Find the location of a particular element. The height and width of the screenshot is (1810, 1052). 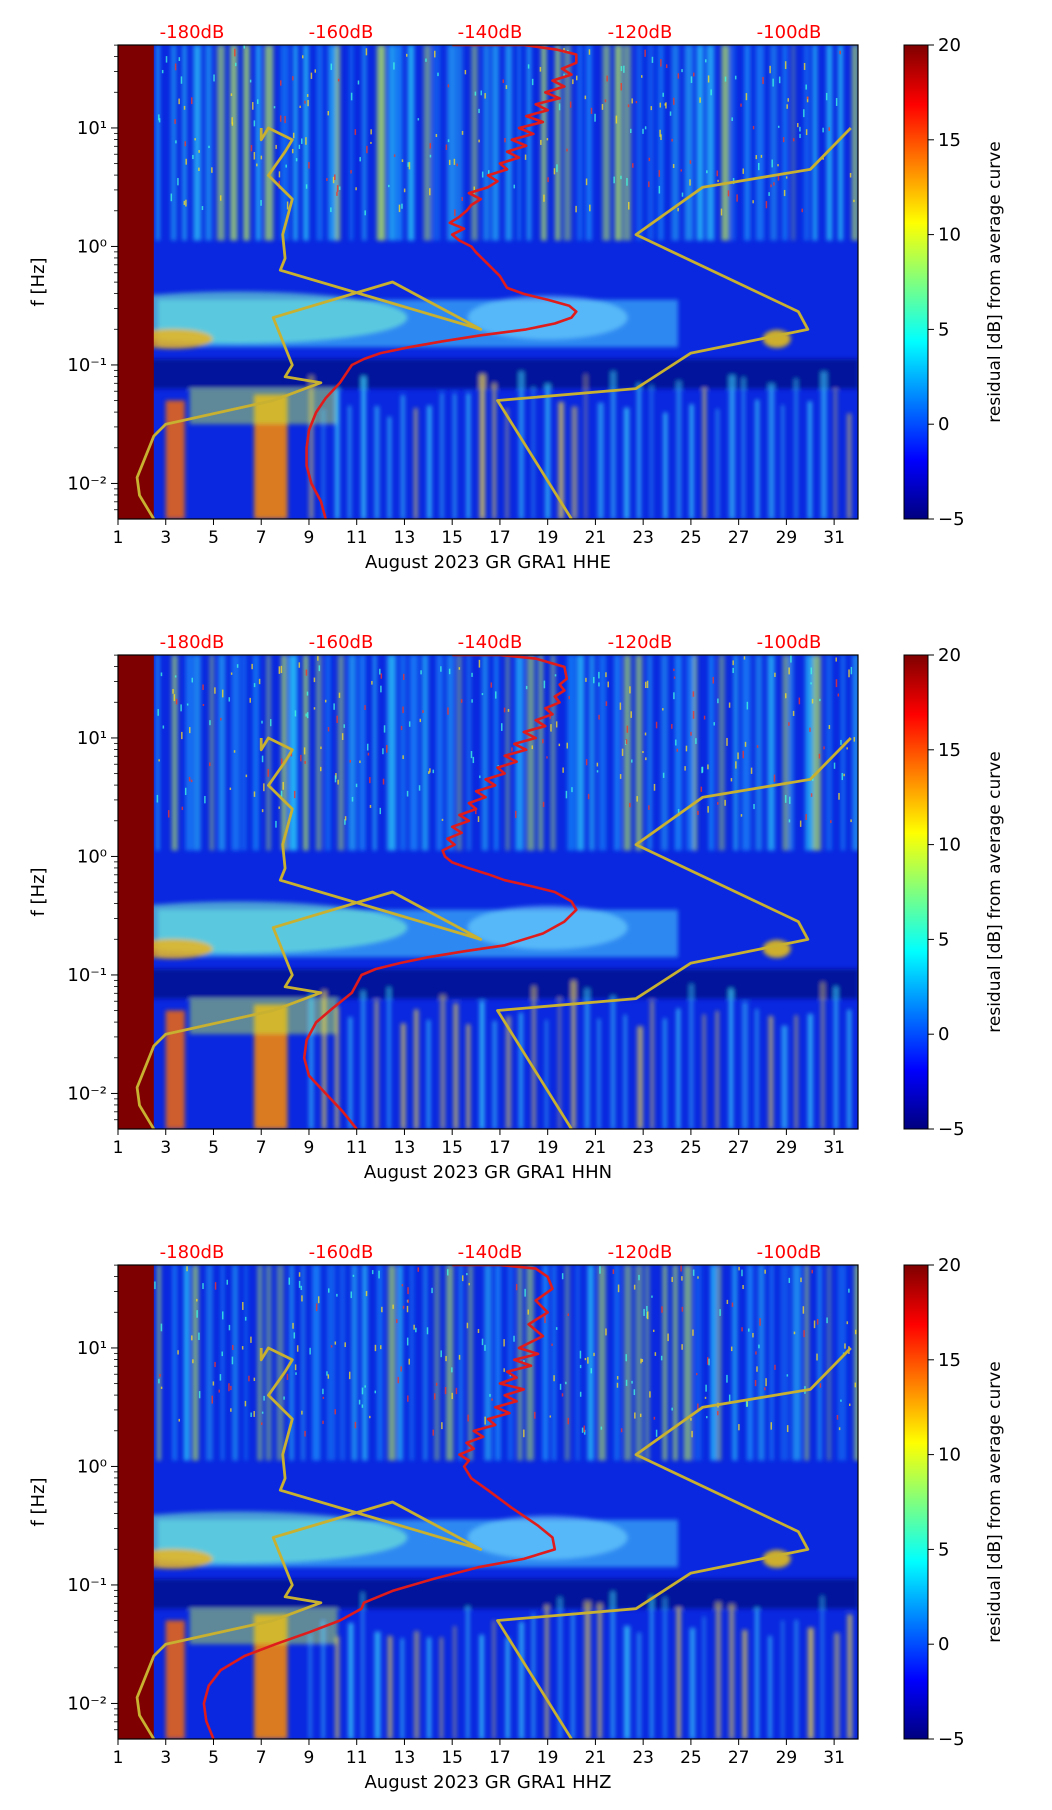

x-axis-label: August 2023 GR GRA1 HHN is located at coordinates (488, 1172).